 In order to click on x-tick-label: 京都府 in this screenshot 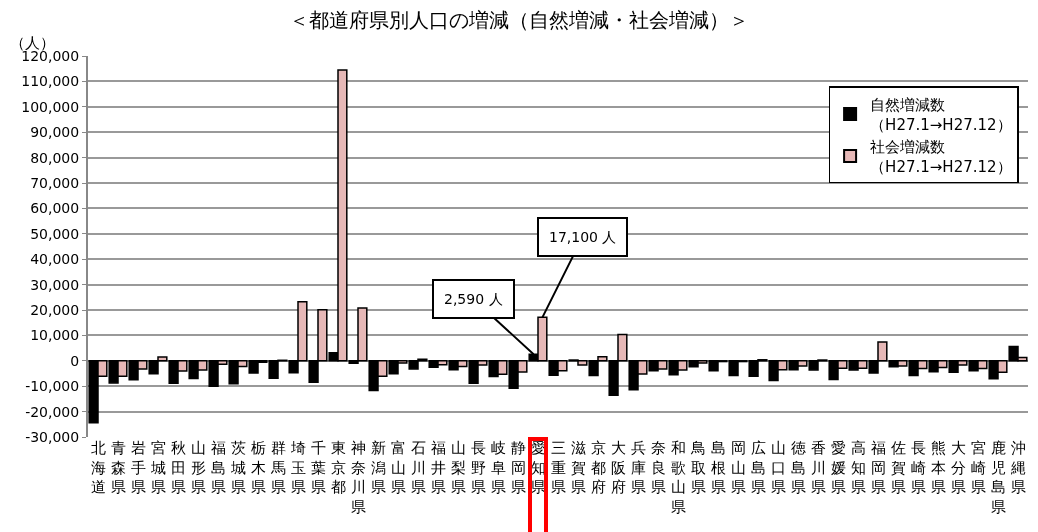, I will do `click(598, 467)`.